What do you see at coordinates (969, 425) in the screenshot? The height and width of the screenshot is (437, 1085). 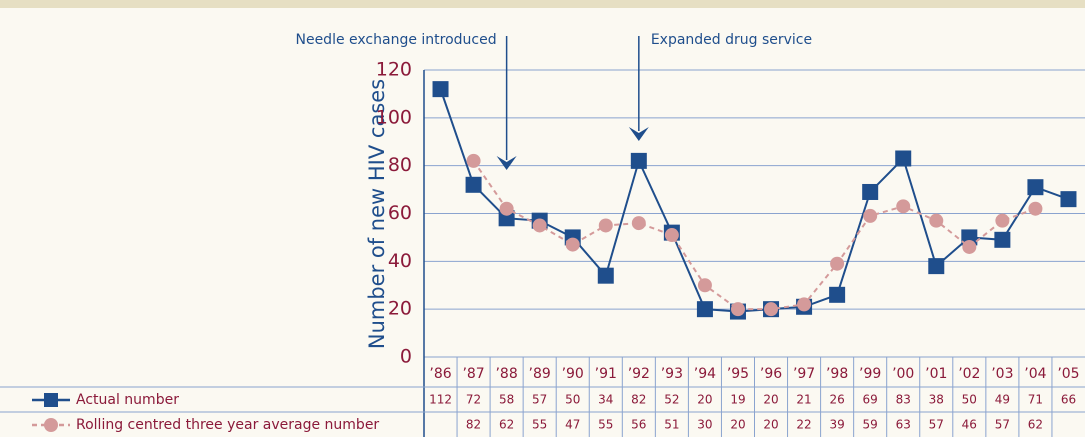 I see `value-label: 46` at bounding box center [969, 425].